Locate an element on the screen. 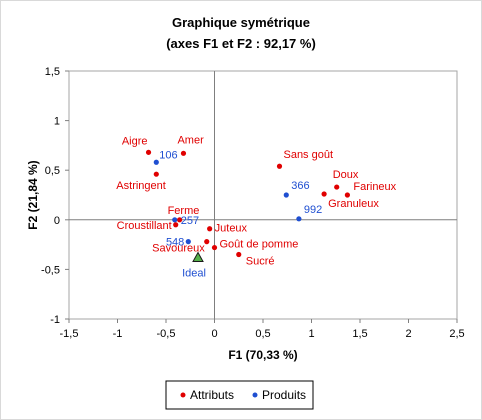 The width and height of the screenshot is (482, 420). data-point-label: Farineux is located at coordinates (374, 187).